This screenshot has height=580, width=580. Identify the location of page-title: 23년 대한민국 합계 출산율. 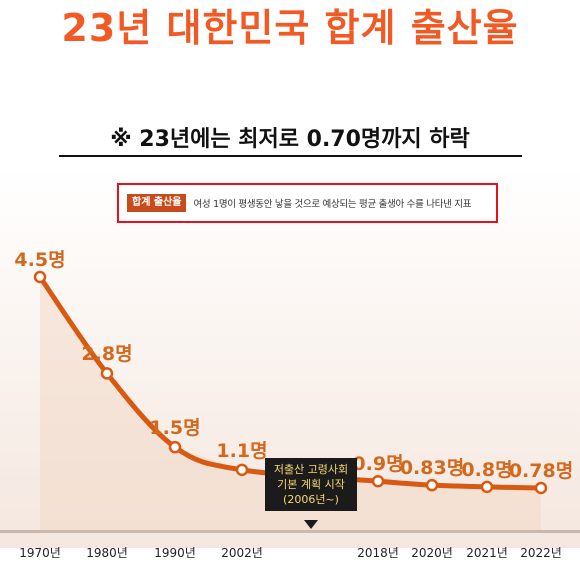
(290, 28).